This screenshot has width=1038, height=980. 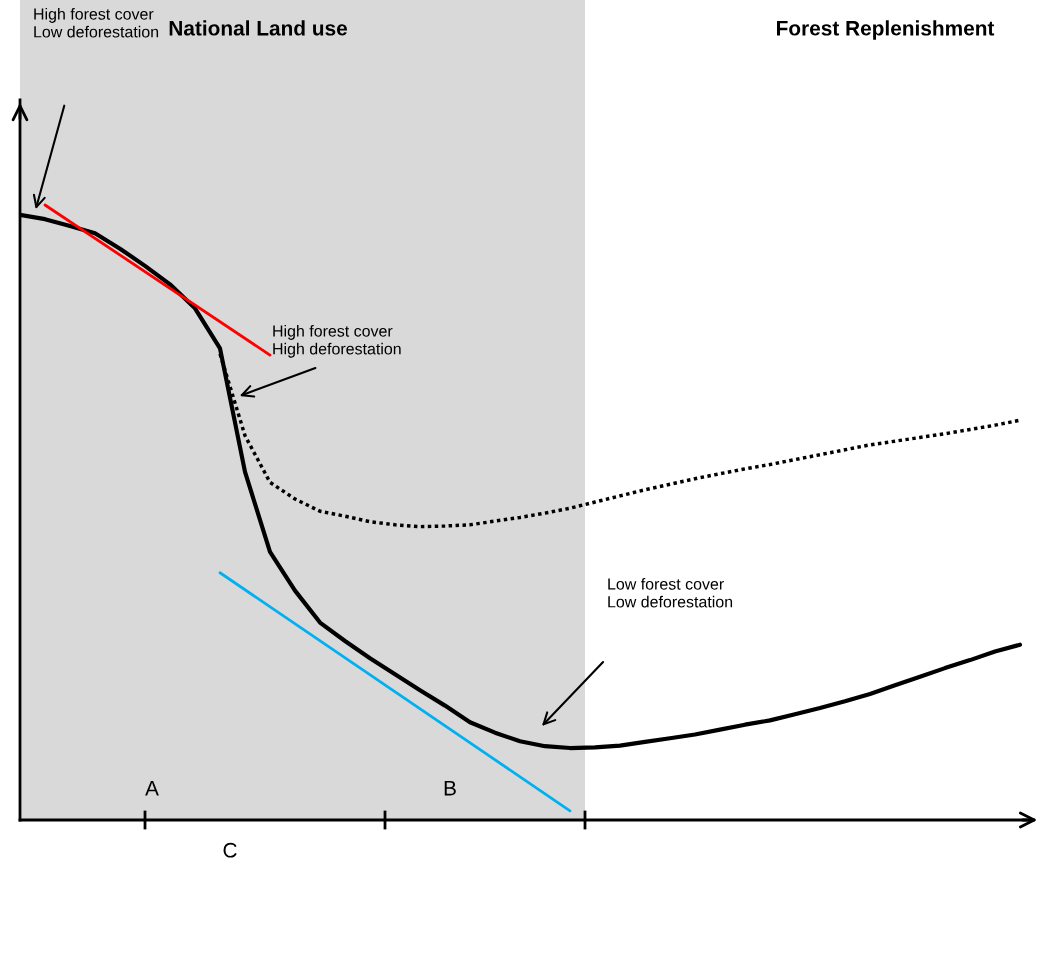 What do you see at coordinates (96, 23) in the screenshot?
I see `text: High forest cover Low deforestation` at bounding box center [96, 23].